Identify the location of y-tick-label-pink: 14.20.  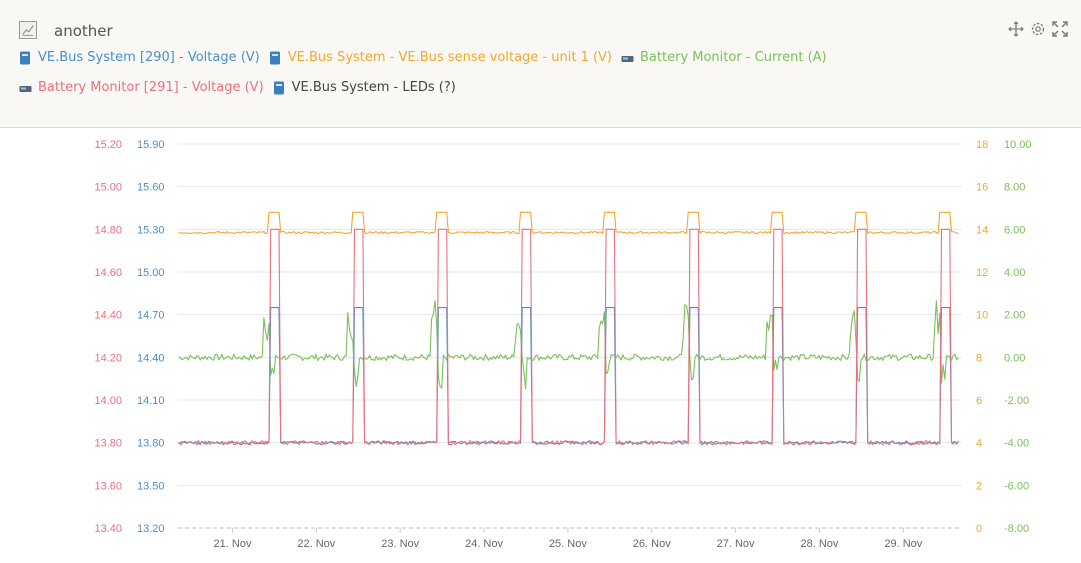
(108, 358).